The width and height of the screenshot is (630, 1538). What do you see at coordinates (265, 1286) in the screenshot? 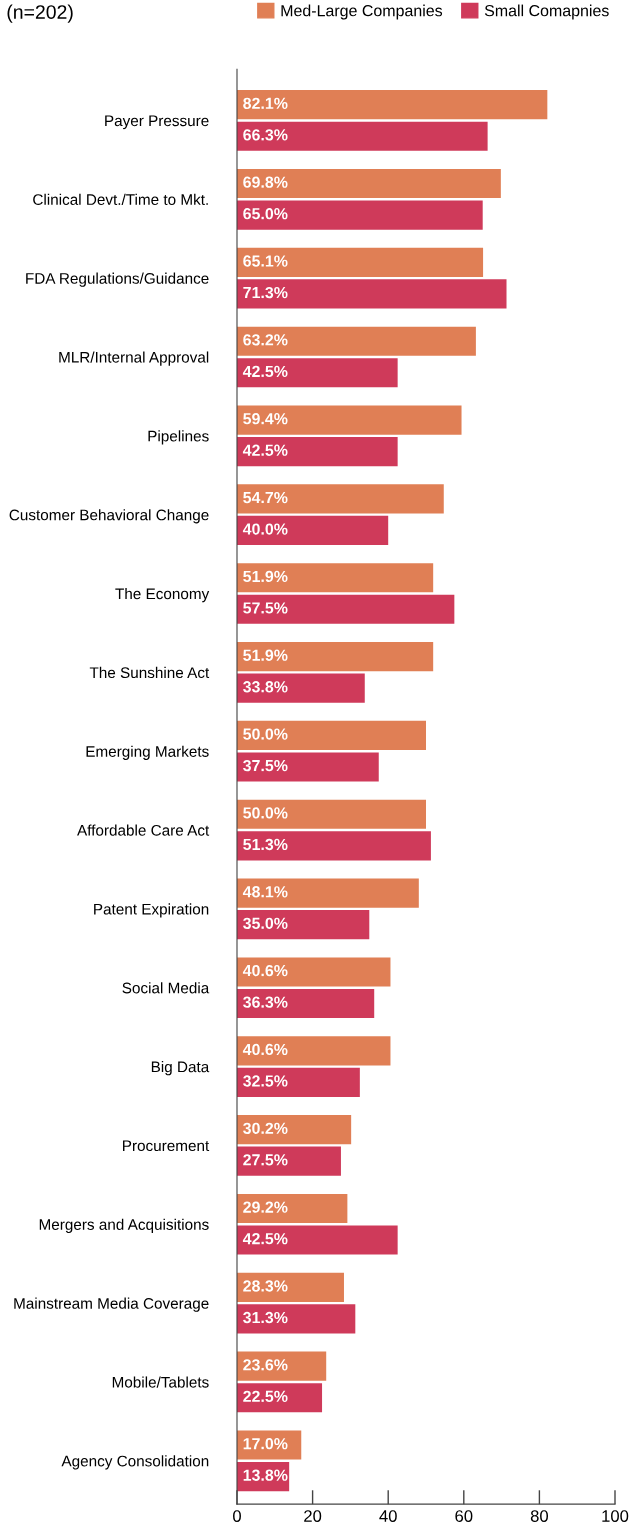
I see `data-label: 28.3%` at bounding box center [265, 1286].